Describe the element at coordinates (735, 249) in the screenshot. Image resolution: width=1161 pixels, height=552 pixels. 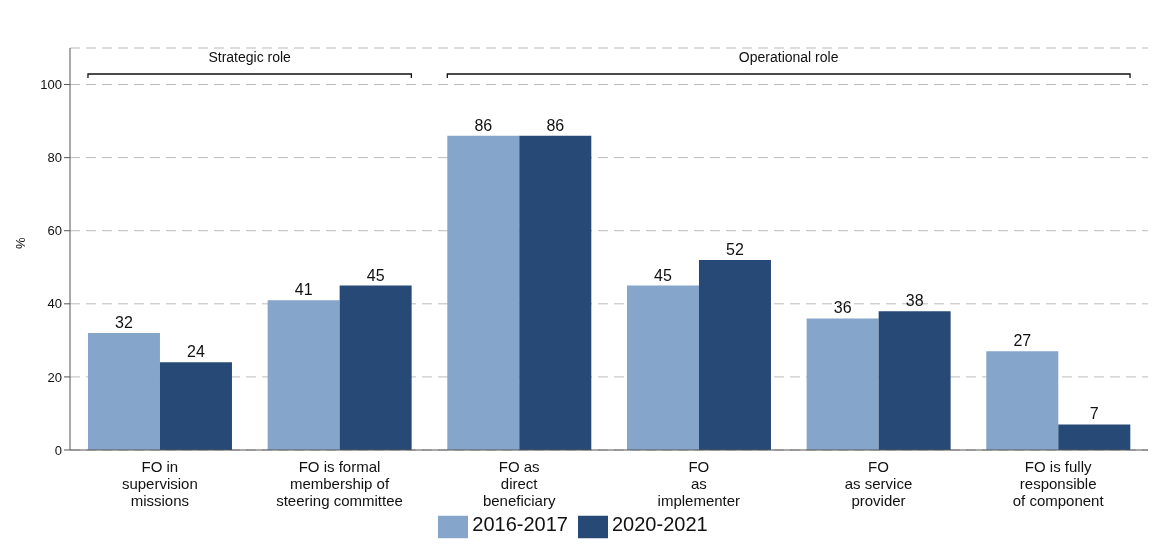
I see `data-label: 52` at that location.